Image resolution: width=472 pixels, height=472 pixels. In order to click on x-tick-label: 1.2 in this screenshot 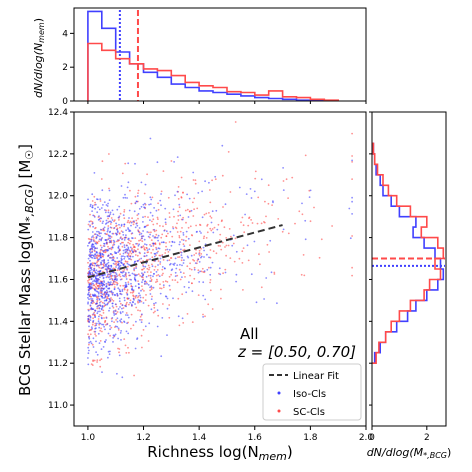, I will do `click(143, 438)`.